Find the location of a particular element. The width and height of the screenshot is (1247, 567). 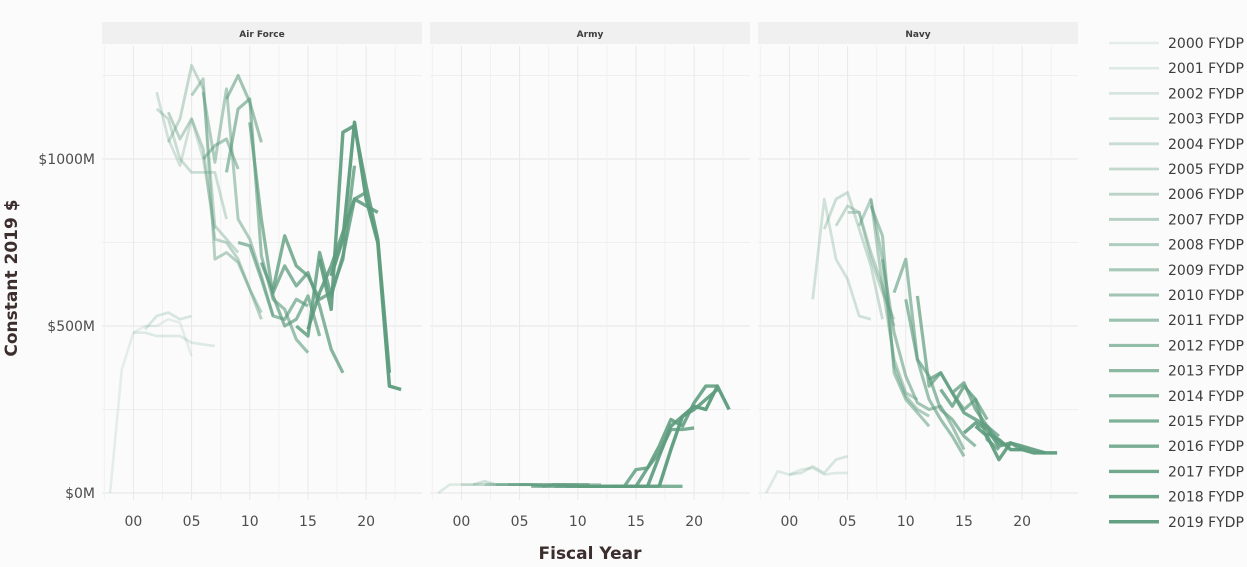

series-line-2005-fydp-air-force is located at coordinates (203, 159).